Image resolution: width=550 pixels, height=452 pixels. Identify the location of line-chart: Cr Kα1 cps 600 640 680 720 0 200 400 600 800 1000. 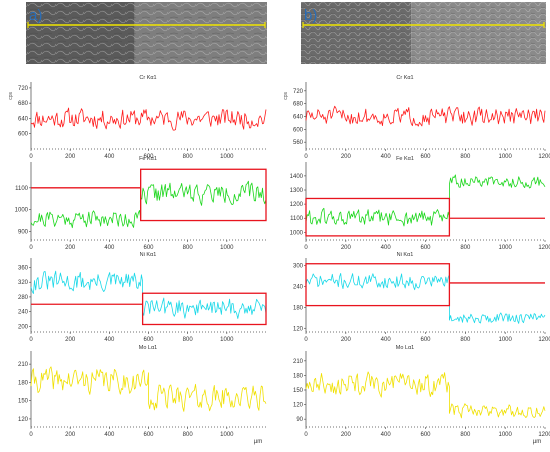
(137, 117).